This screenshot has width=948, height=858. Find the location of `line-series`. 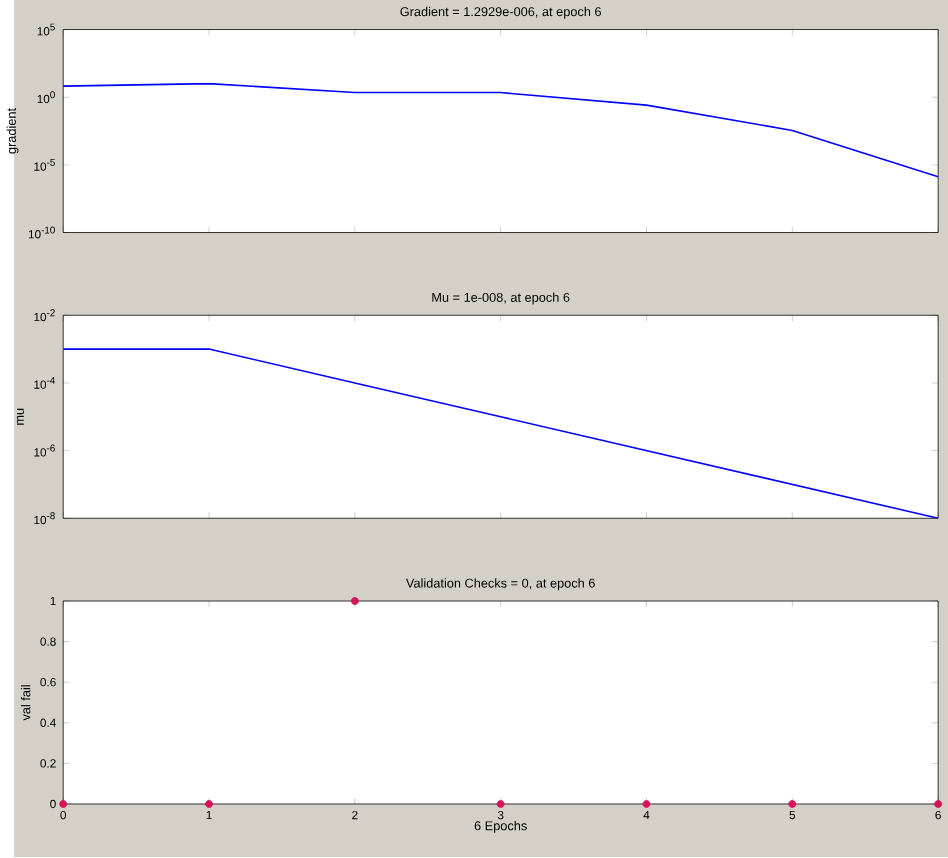

line-series is located at coordinates (501, 131).